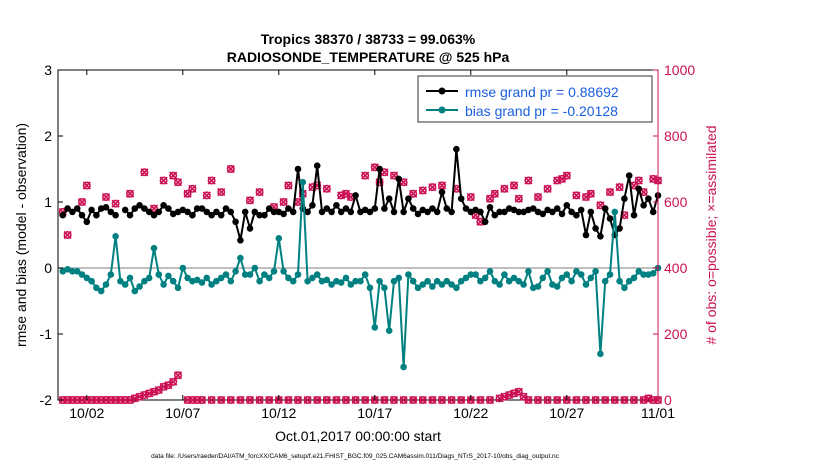 This screenshot has height=470, width=830. Describe the element at coordinates (374, 413) in the screenshot. I see `x-tick-label: 10/17` at that location.